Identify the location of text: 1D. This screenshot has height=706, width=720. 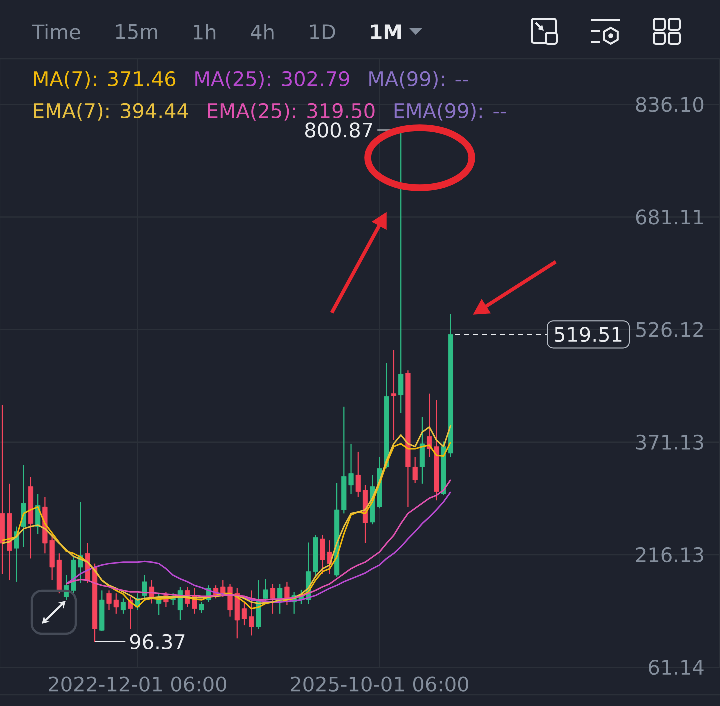
(323, 32).